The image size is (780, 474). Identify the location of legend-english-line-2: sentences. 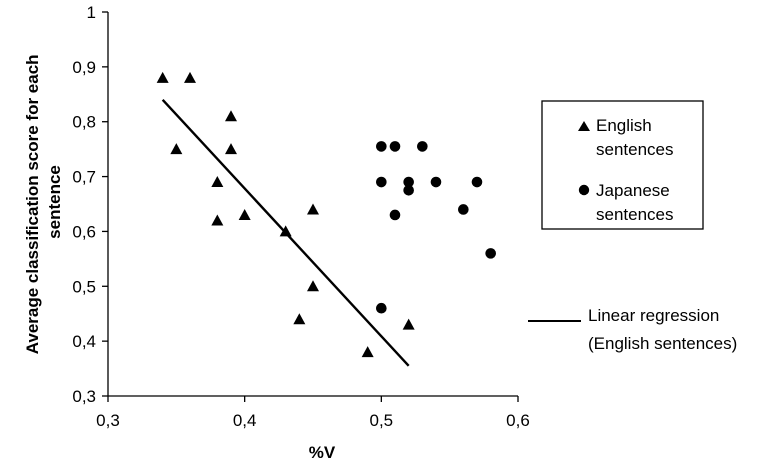
(635, 149).